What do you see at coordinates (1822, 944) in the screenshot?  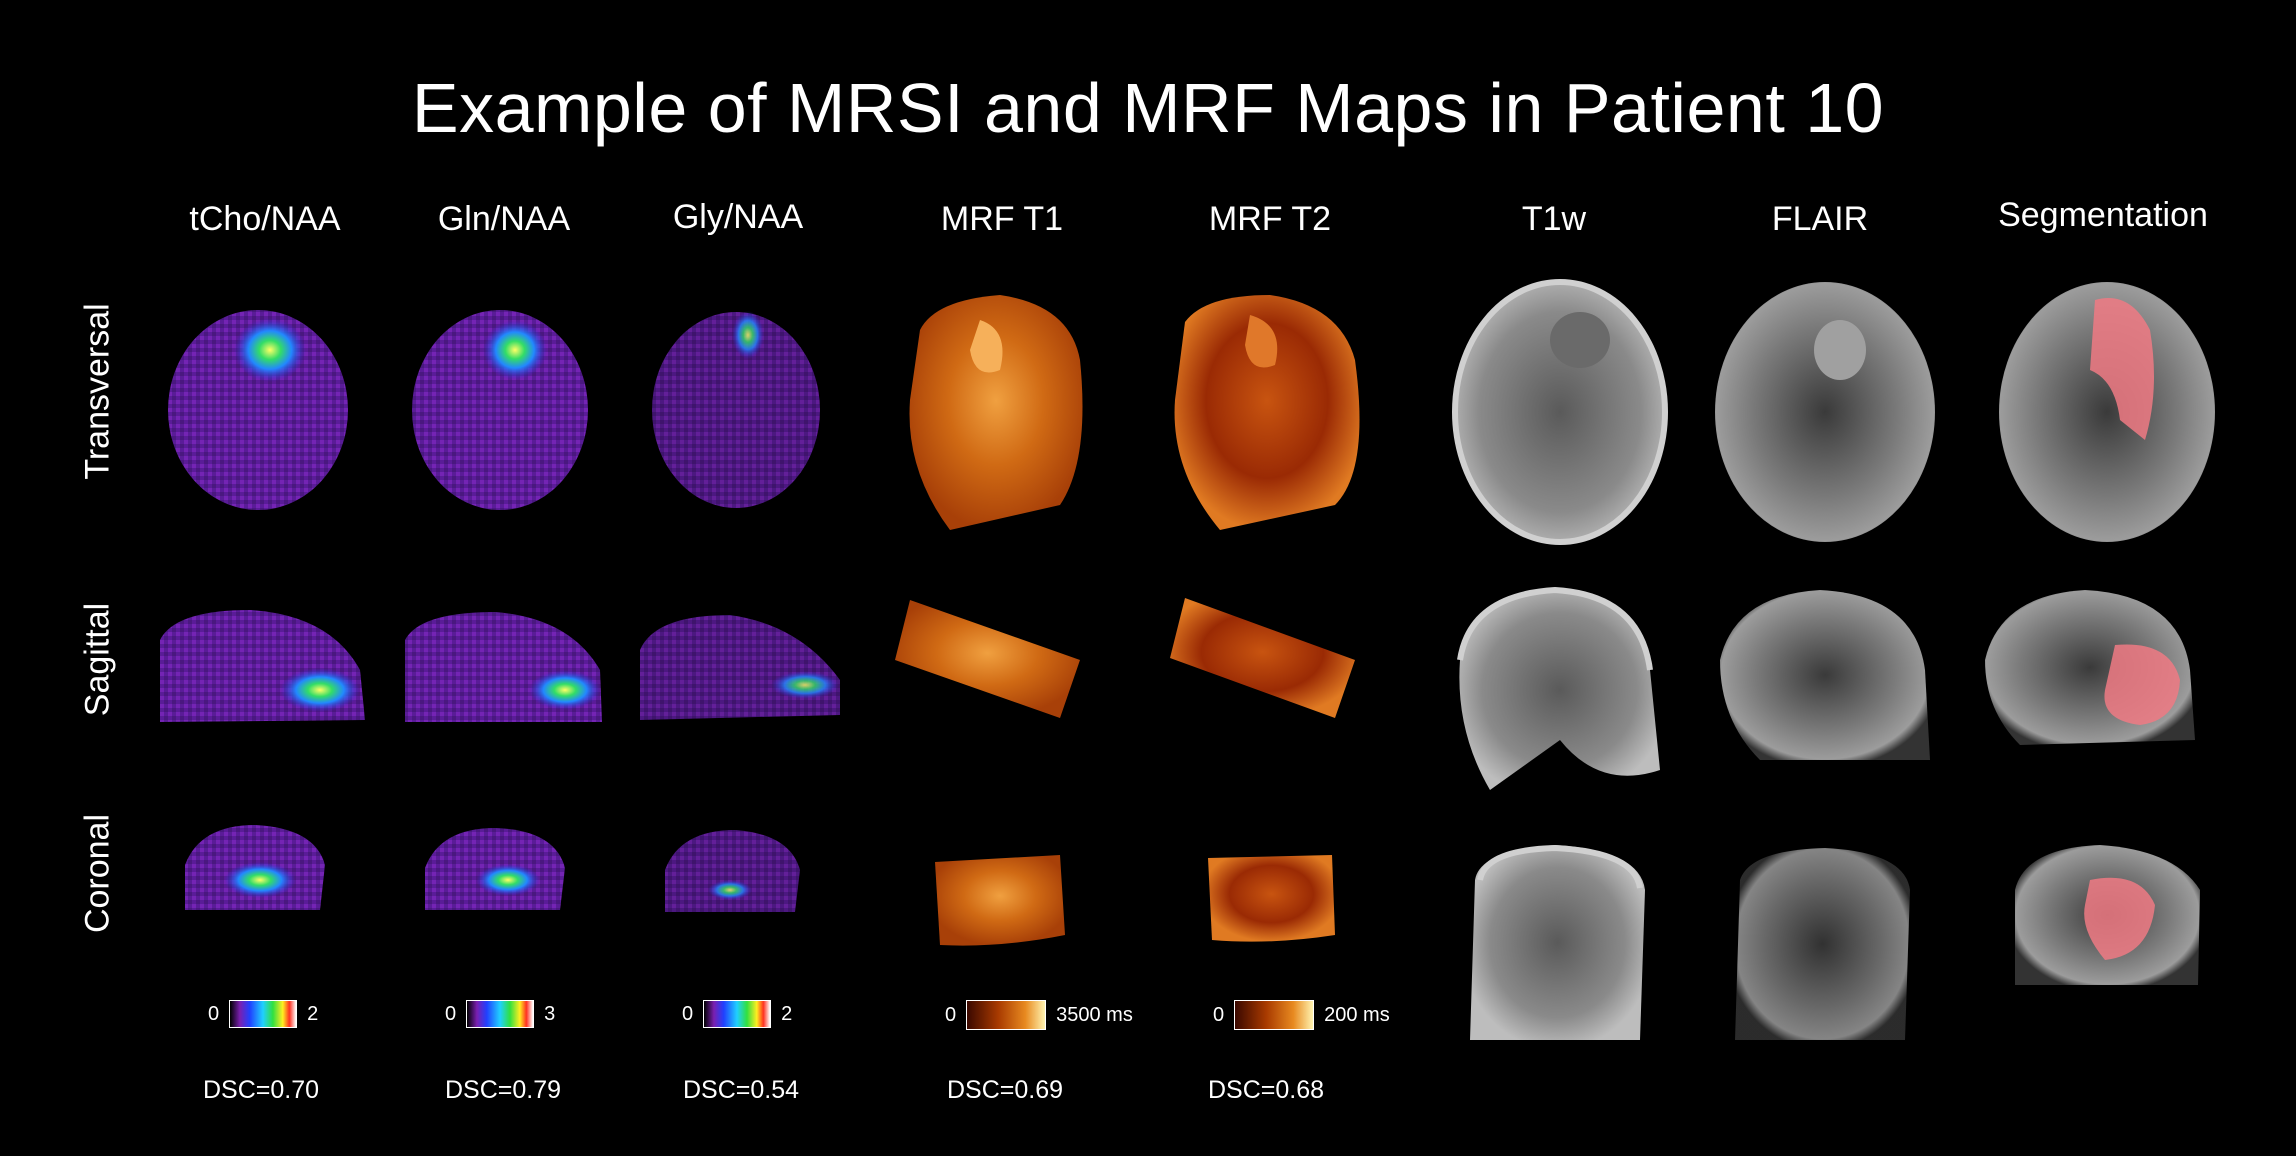 I see `flair-coronal` at bounding box center [1822, 944].